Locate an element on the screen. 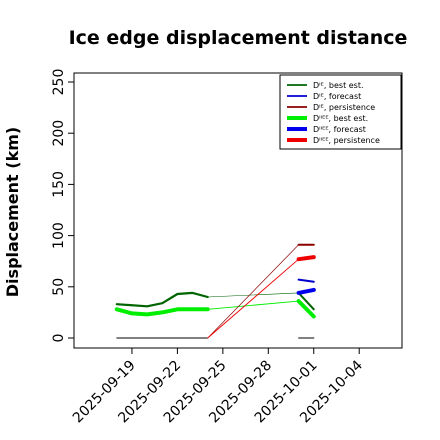  series-line-D_IIEE_best_est_end is located at coordinates (306, 309).